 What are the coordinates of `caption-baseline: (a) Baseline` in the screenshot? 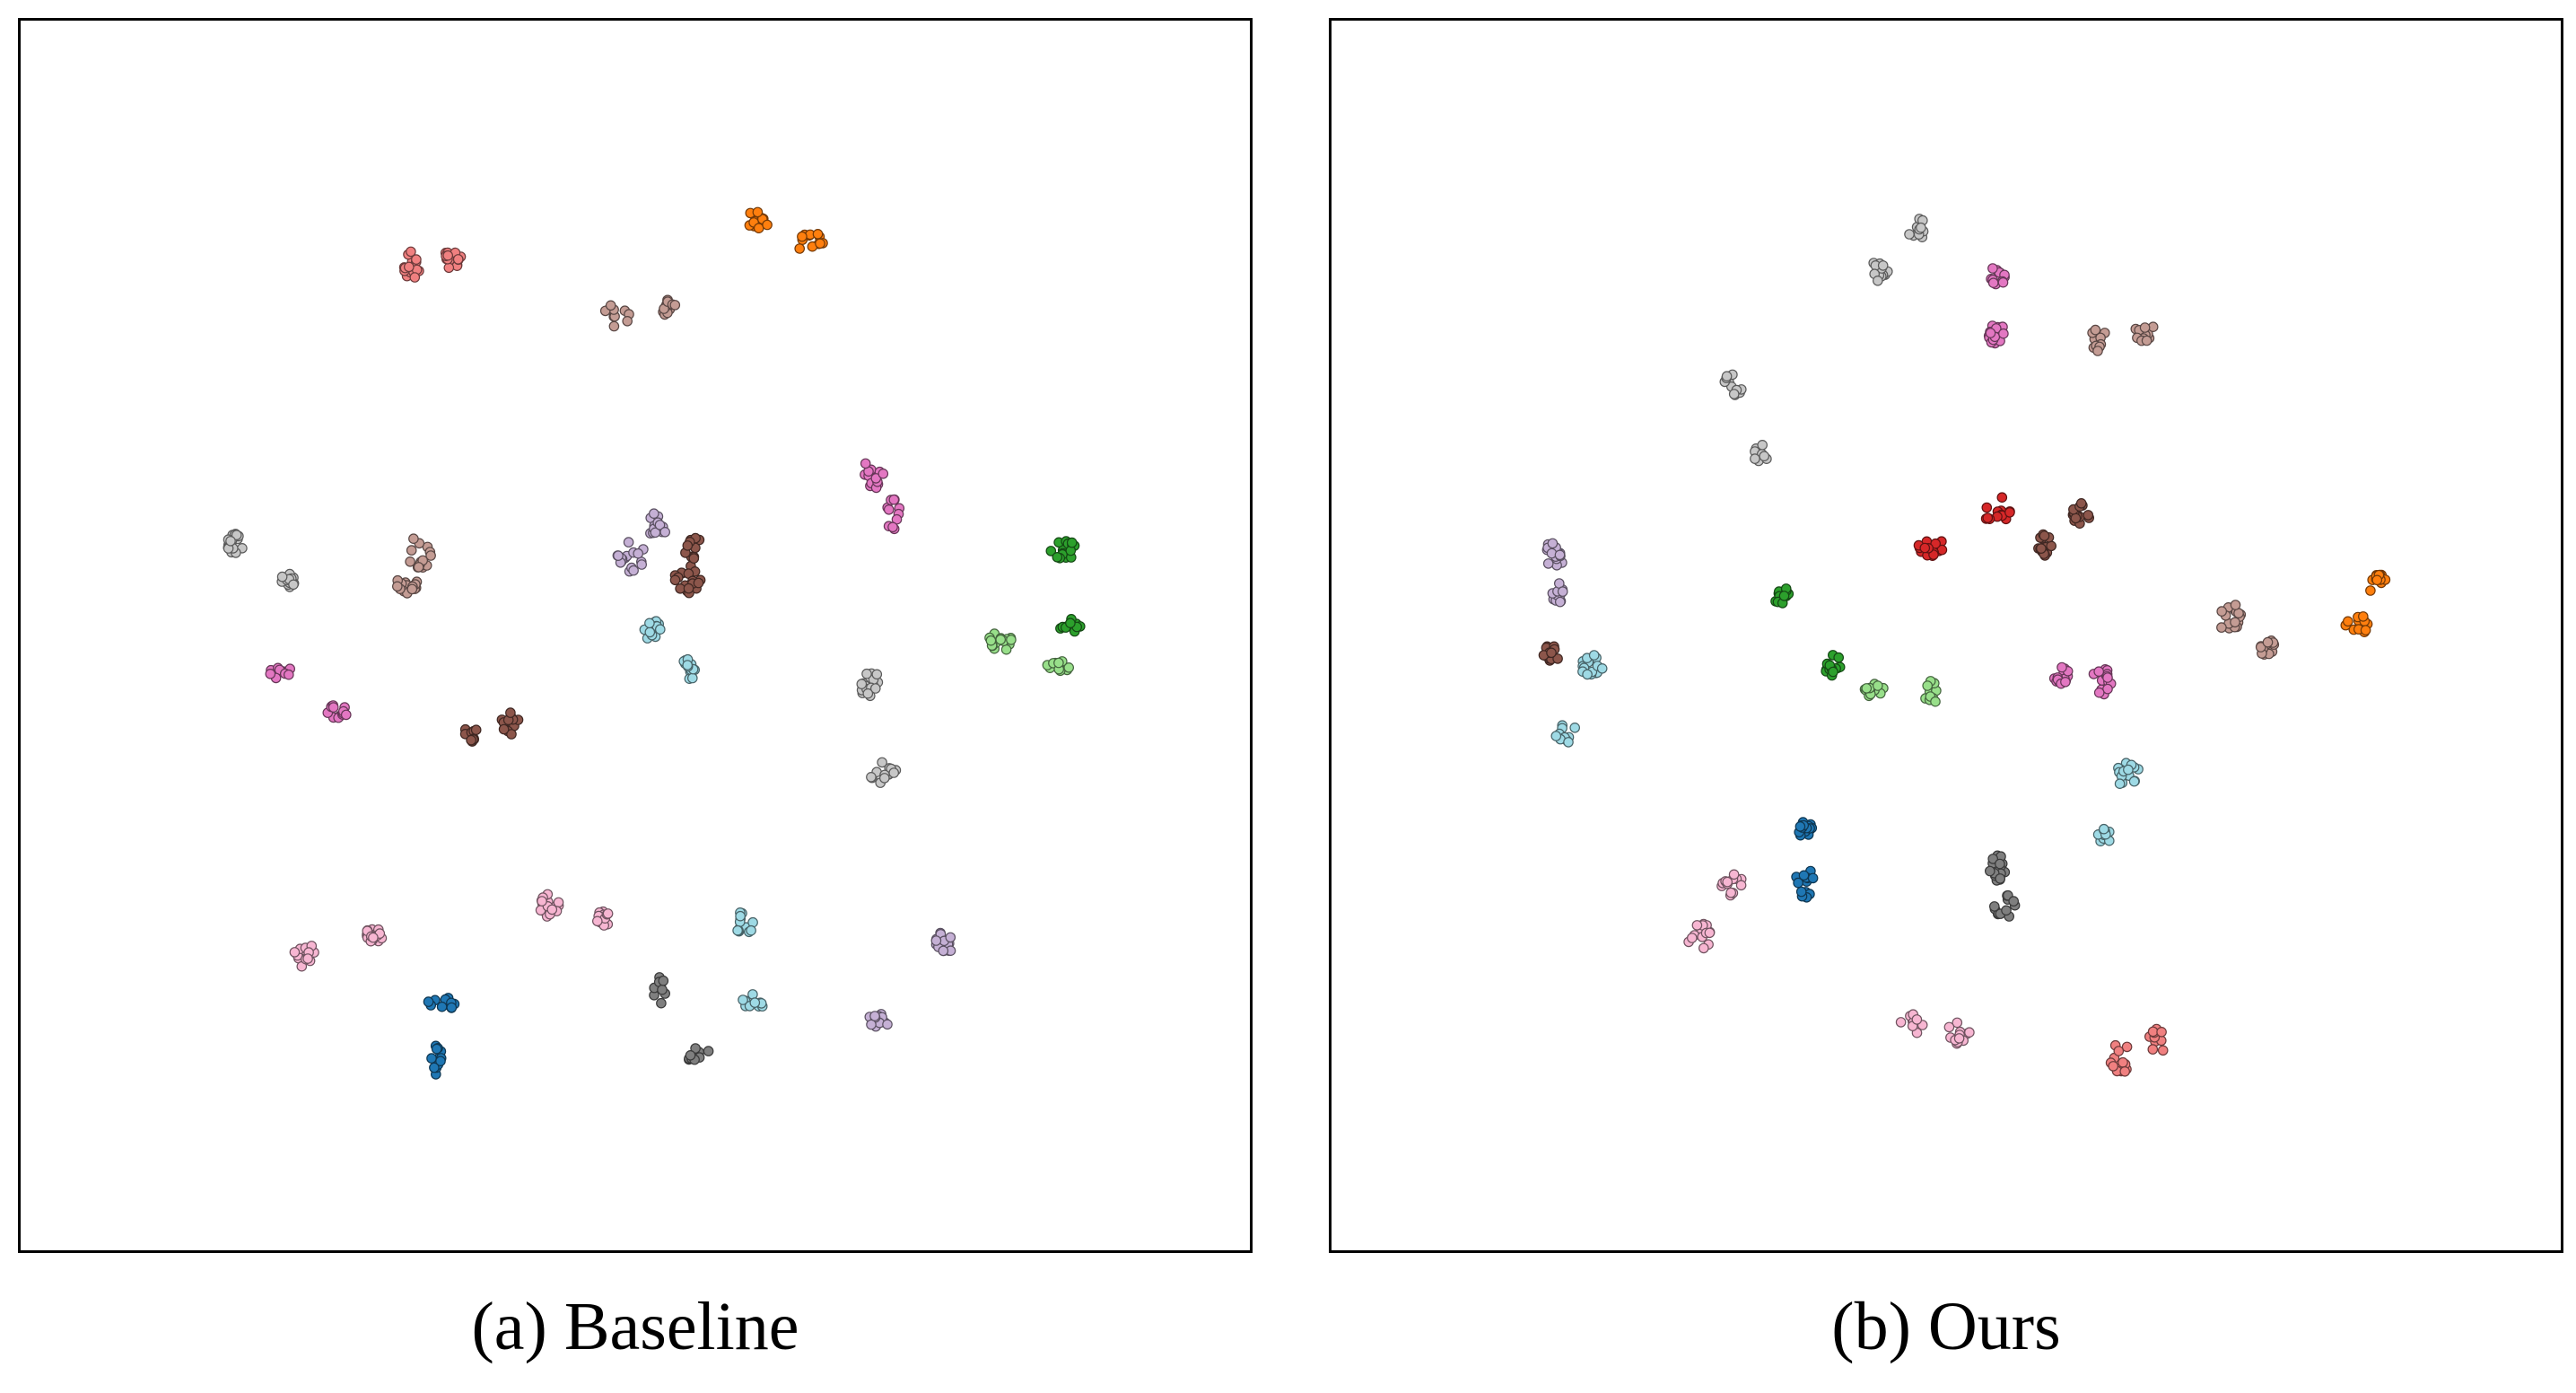 It's located at (635, 1327).